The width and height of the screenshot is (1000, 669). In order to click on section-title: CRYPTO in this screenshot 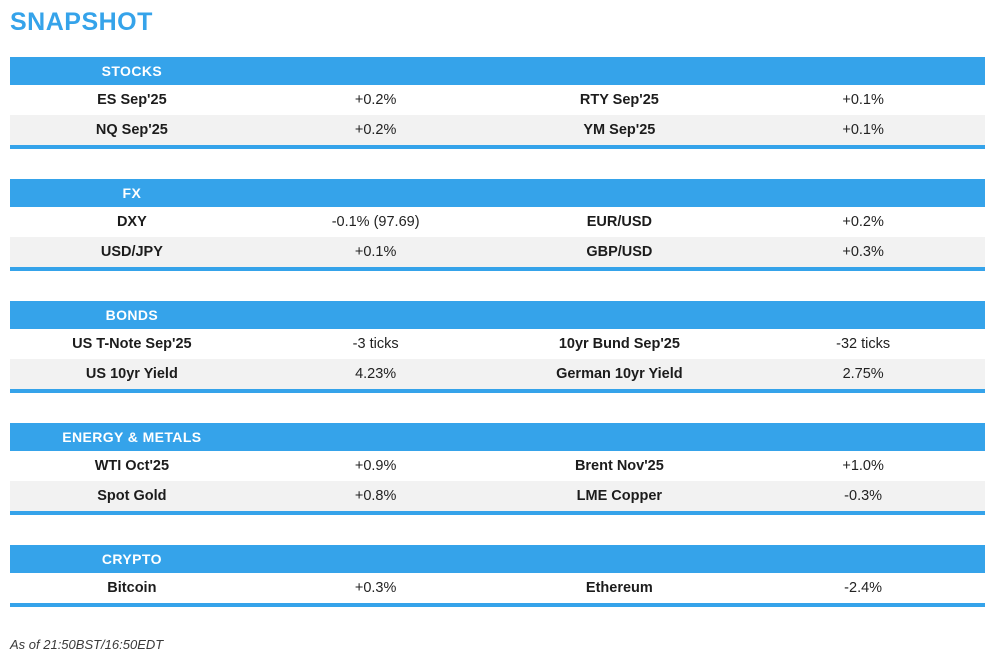, I will do `click(131, 559)`.